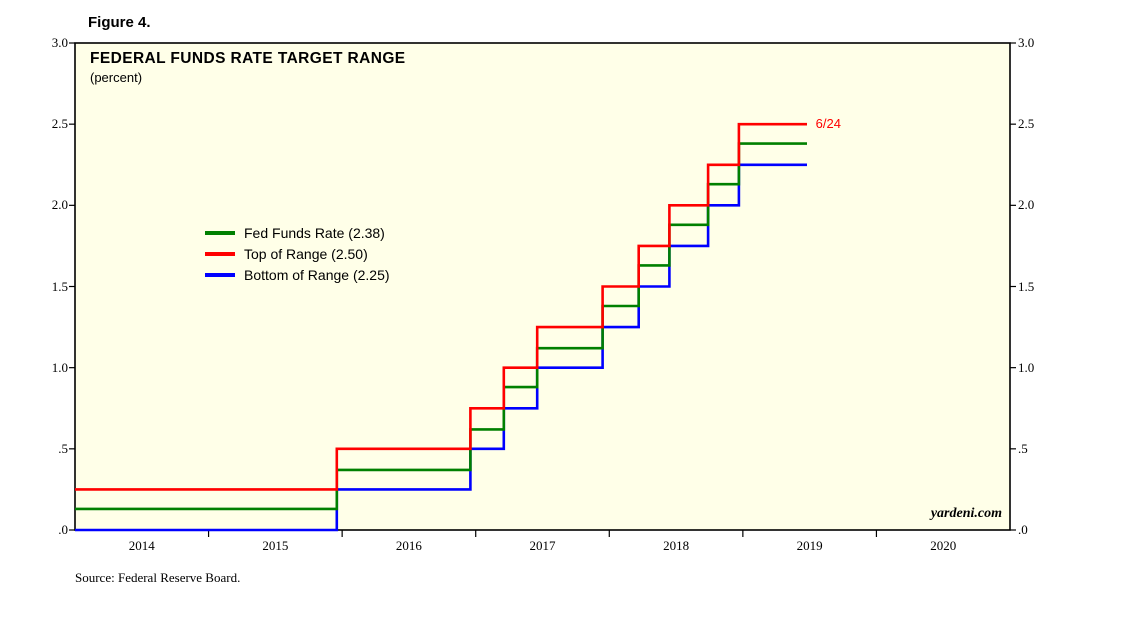 Image resolution: width=1138 pixels, height=621 pixels. Describe the element at coordinates (1026, 124) in the screenshot. I see `y-axis-label-right: 2.5` at that location.